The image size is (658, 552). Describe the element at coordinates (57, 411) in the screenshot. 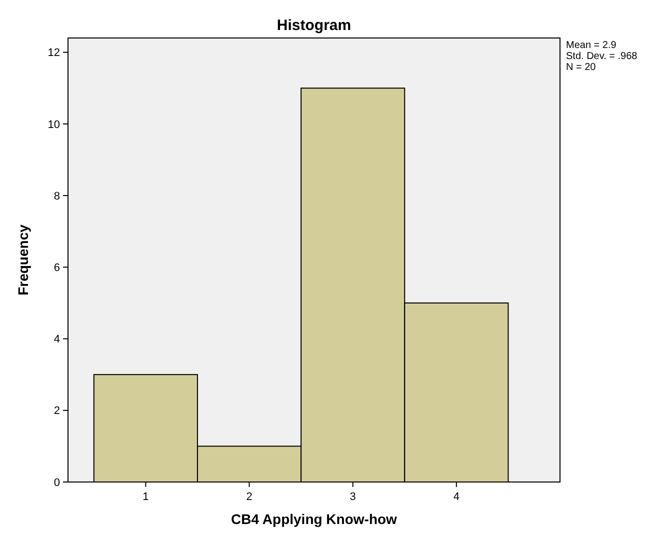

I see `y-tick-label: 2` at that location.